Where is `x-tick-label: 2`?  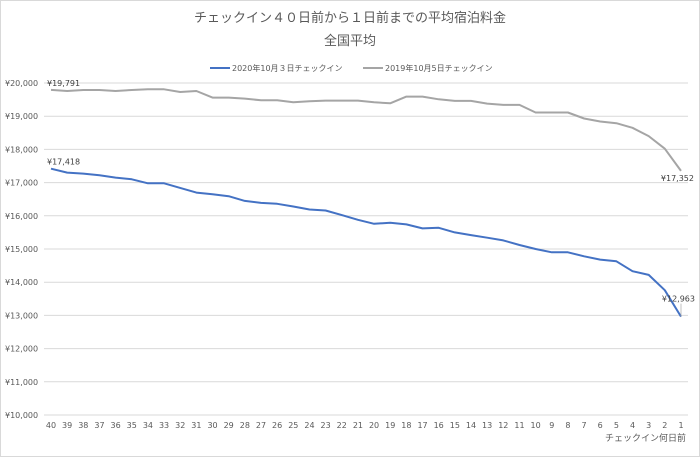
x-tick-label: 2 is located at coordinates (664, 425).